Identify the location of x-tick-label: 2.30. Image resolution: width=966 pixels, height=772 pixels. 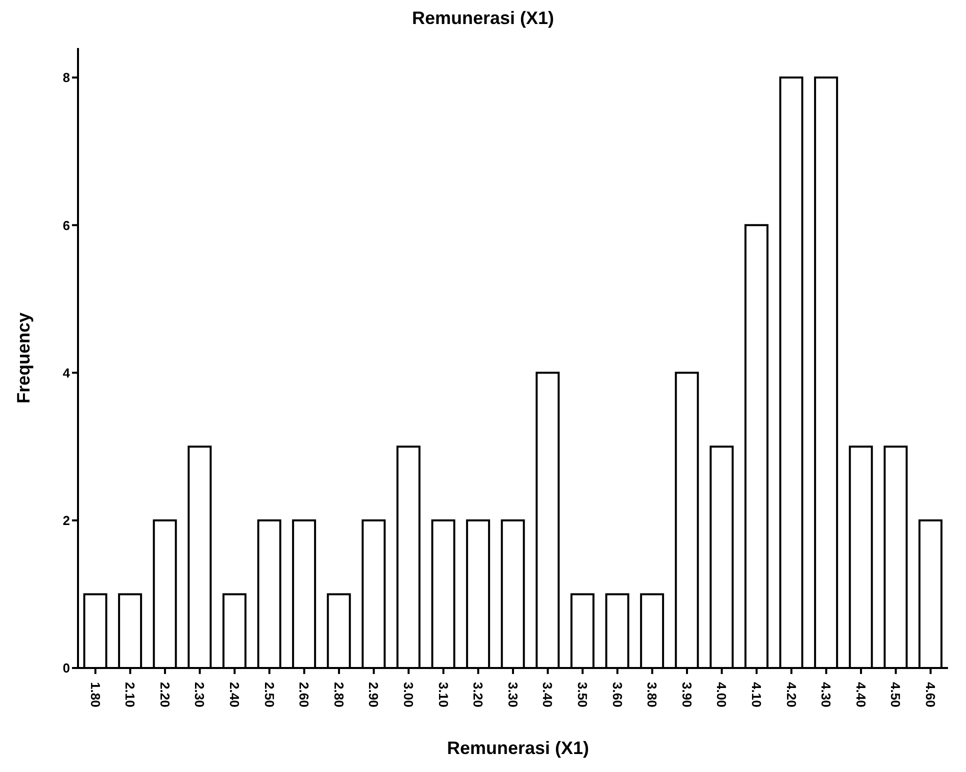
(200, 695).